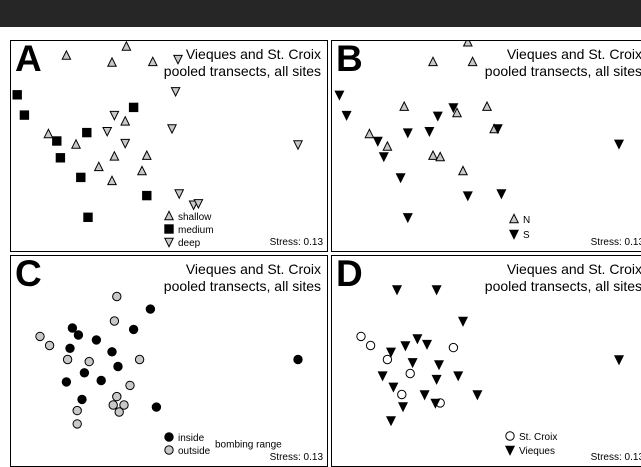  Describe the element at coordinates (526, 220) in the screenshot. I see `legend-label-0: N` at that location.